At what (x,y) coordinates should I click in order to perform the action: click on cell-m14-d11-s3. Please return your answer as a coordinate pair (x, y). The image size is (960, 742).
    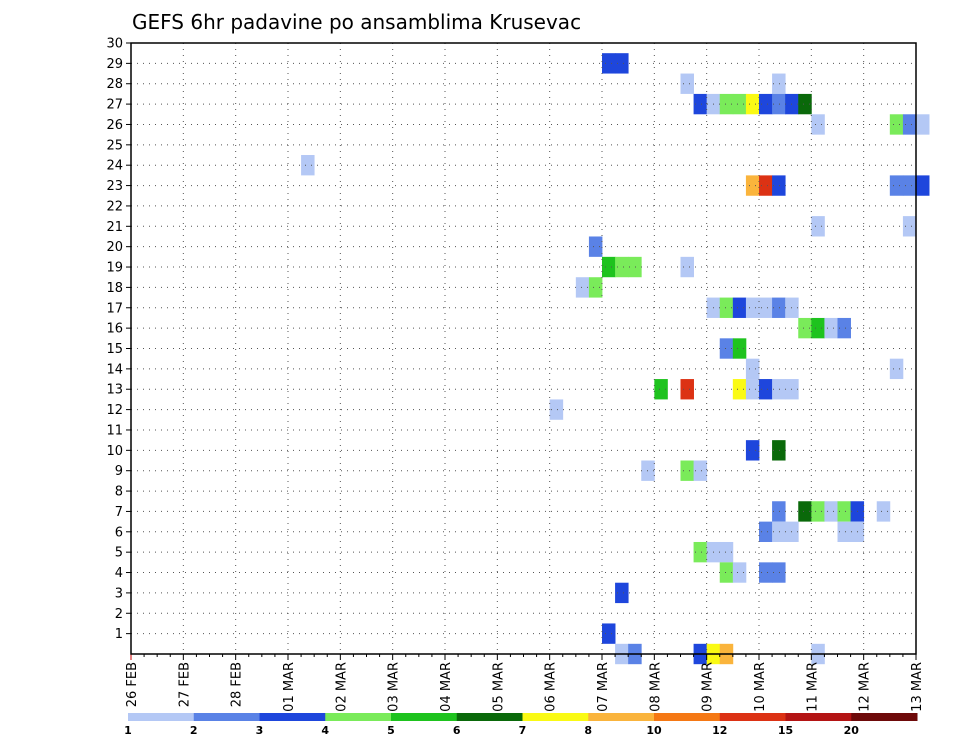
    Looking at the image, I should click on (752, 369).